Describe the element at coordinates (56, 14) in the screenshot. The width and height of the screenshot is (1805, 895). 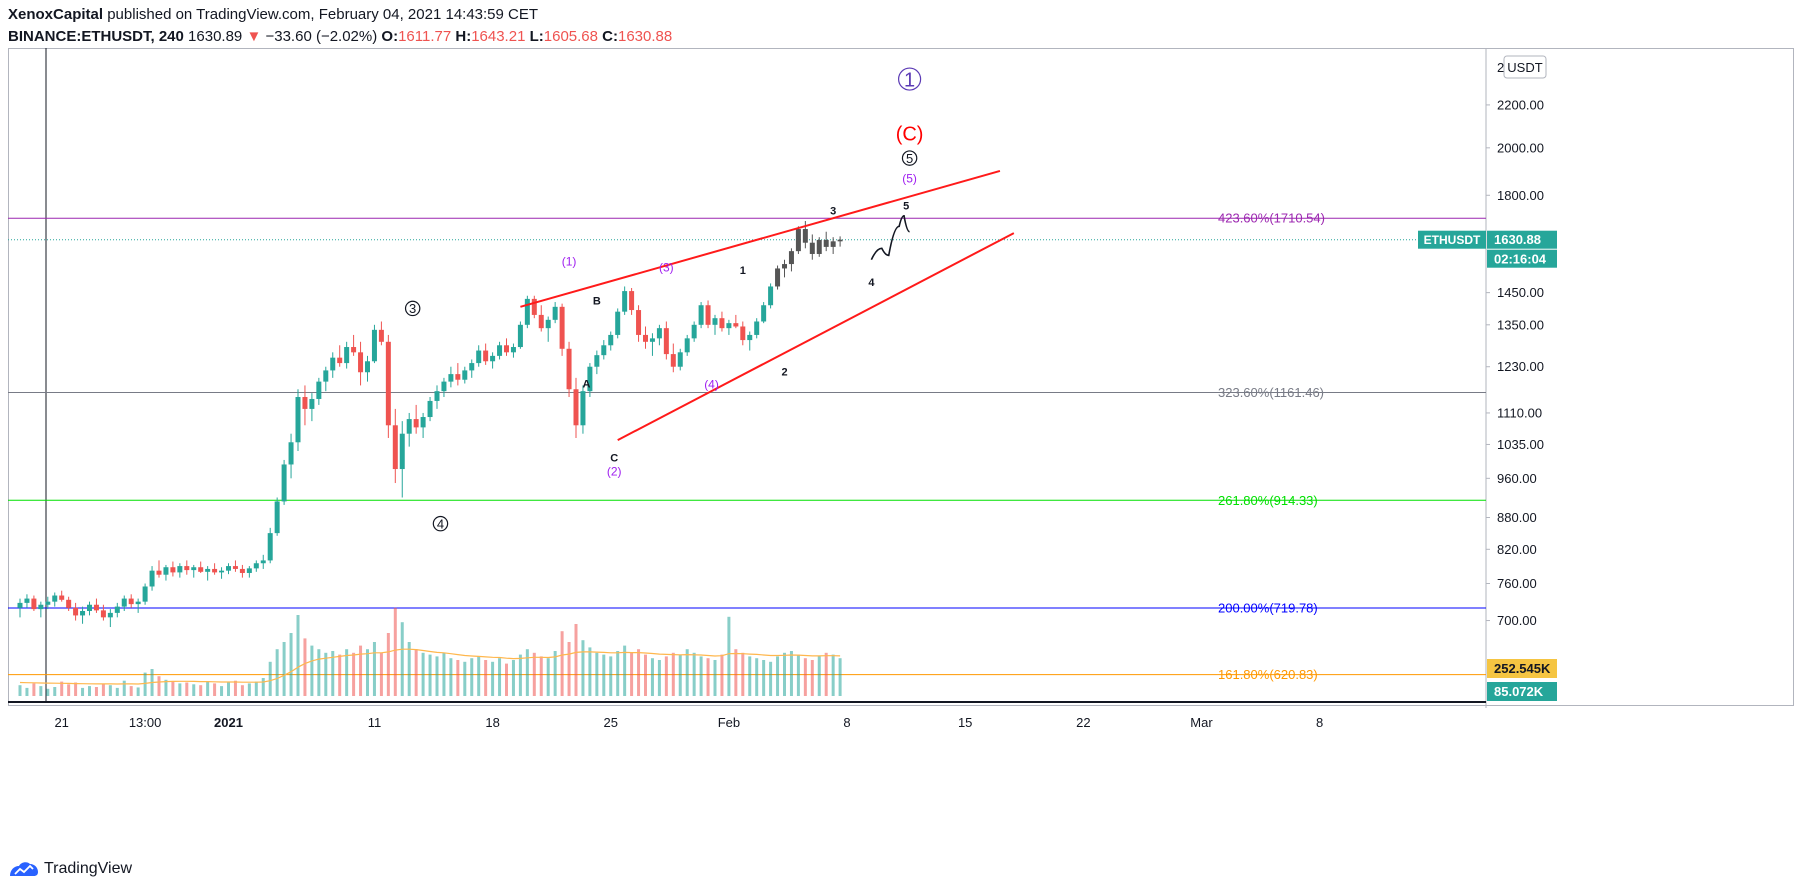
I see `author-name: XenoxCapital` at that location.